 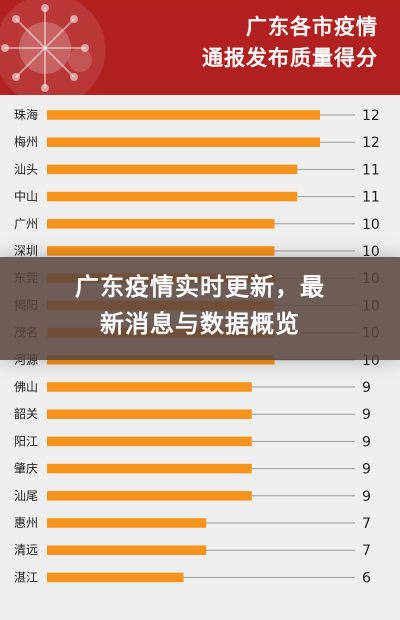 What do you see at coordinates (26, 114) in the screenshot?
I see `category-label: 珠海` at bounding box center [26, 114].